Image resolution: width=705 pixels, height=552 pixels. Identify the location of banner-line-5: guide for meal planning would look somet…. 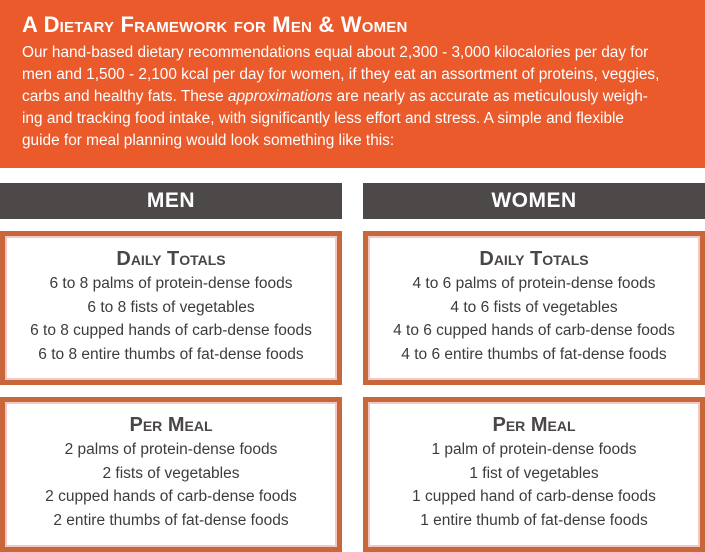
(208, 140).